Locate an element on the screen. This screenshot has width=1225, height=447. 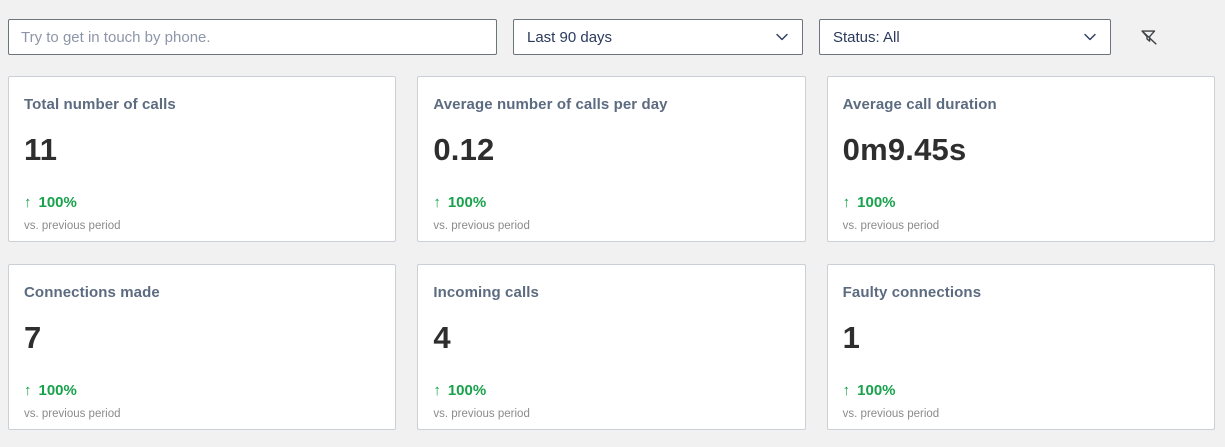
card-title: Connections made is located at coordinates (92, 292).